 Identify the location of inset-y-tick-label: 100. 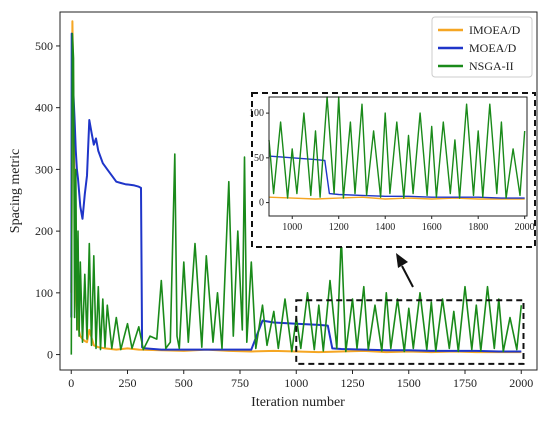
(256, 113).